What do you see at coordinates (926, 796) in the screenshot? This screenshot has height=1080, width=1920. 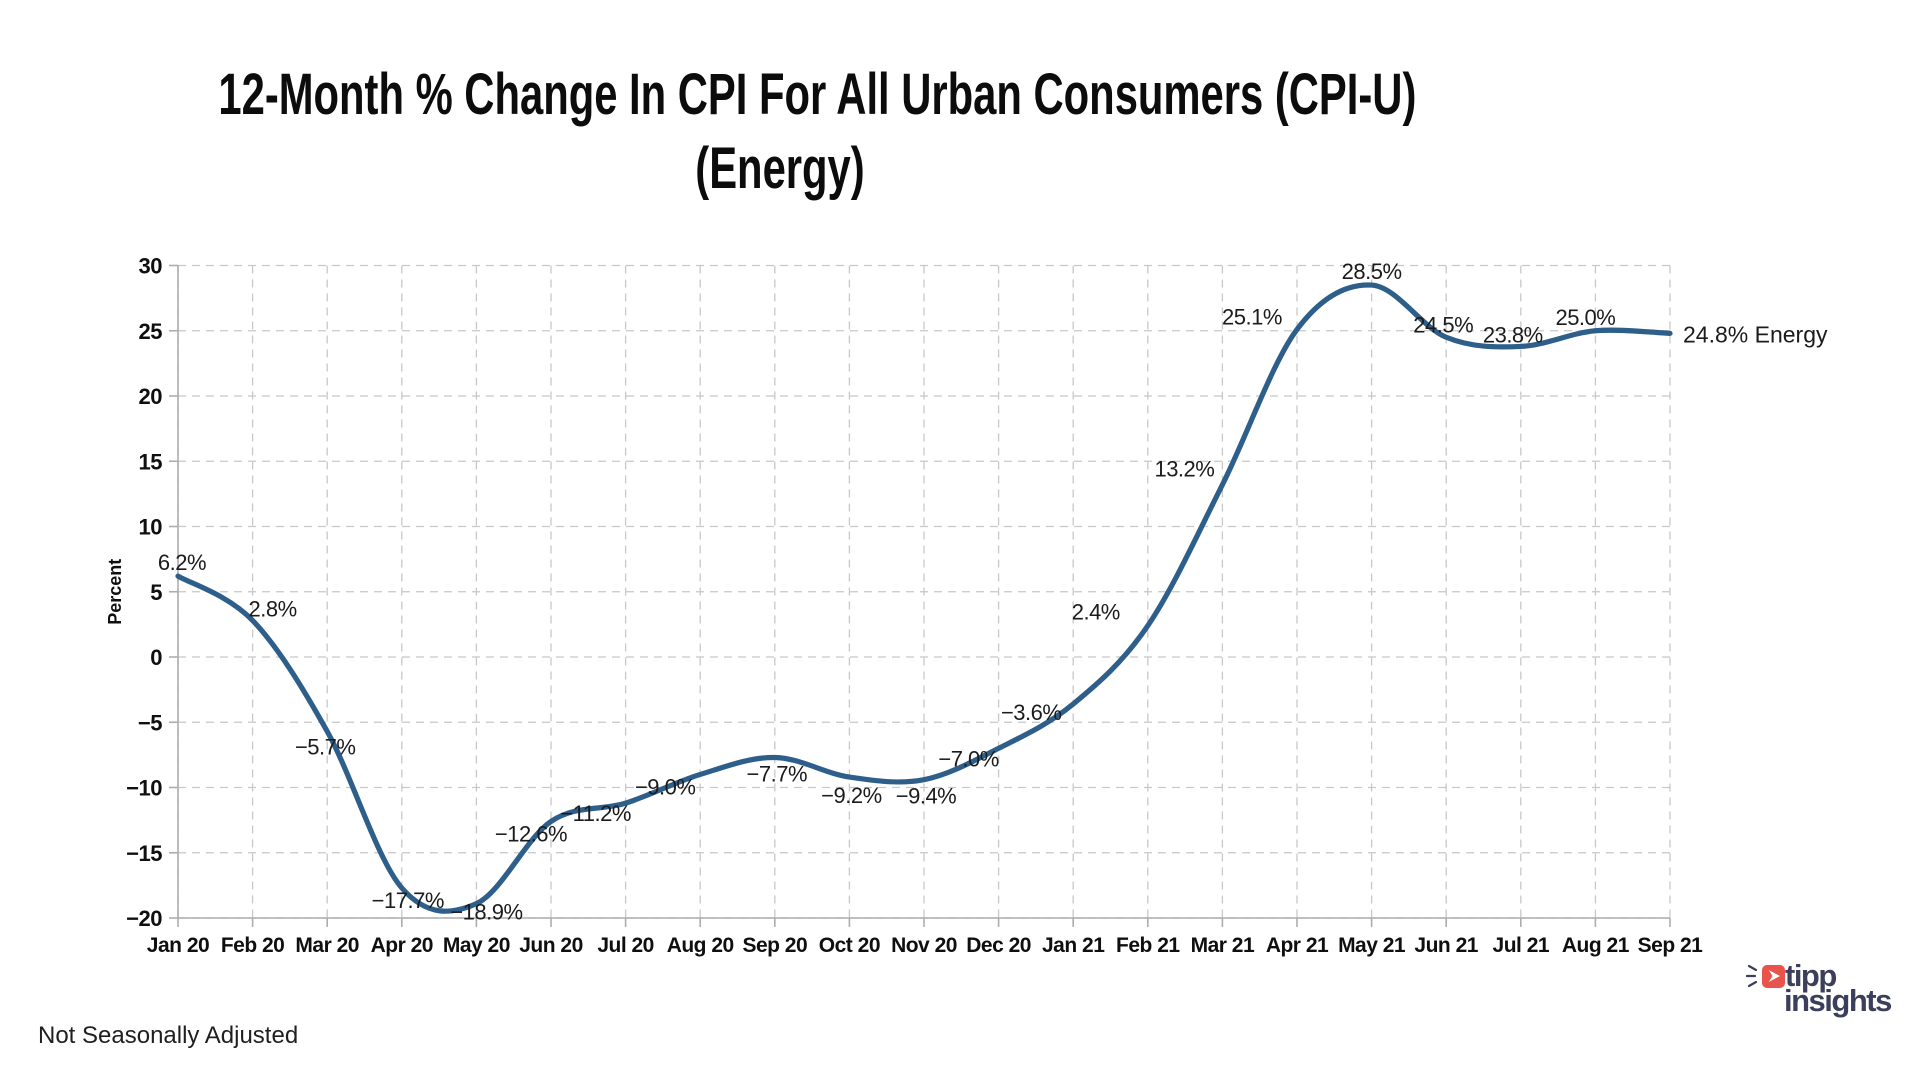 I see `svg-text: −9.4%` at bounding box center [926, 796].